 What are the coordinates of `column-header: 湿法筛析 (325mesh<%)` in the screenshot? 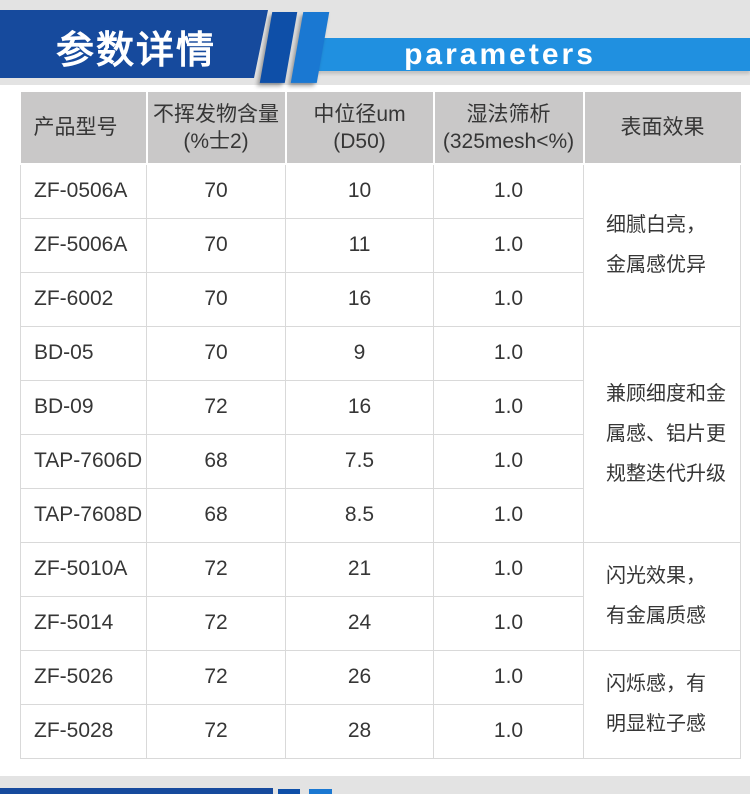 It's located at (508, 128).